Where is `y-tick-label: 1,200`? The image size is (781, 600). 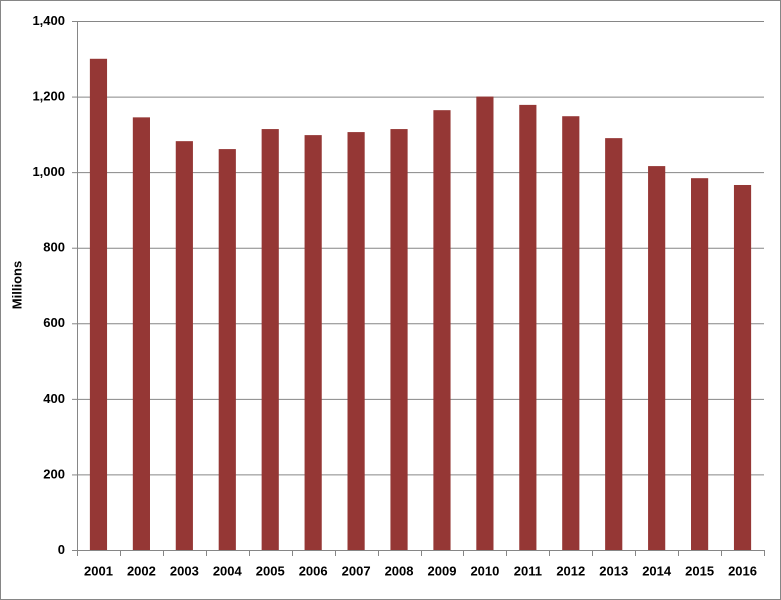 y-tick-label: 1,200 is located at coordinates (48, 96).